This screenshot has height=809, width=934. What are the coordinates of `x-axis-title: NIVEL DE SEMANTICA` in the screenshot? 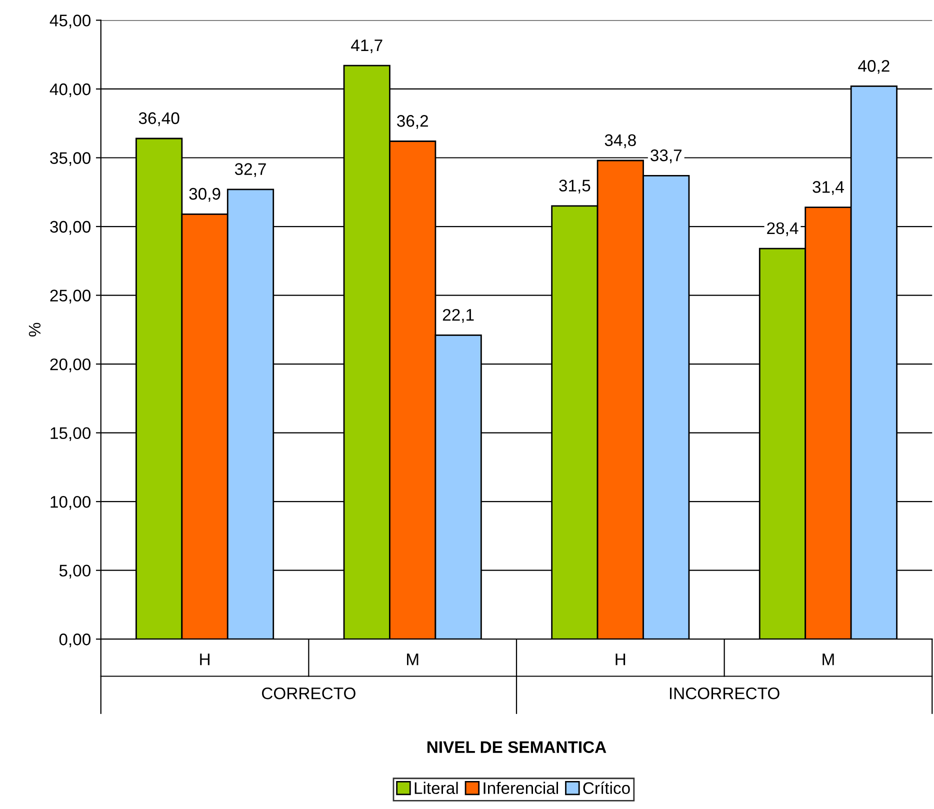 It's located at (516, 747).